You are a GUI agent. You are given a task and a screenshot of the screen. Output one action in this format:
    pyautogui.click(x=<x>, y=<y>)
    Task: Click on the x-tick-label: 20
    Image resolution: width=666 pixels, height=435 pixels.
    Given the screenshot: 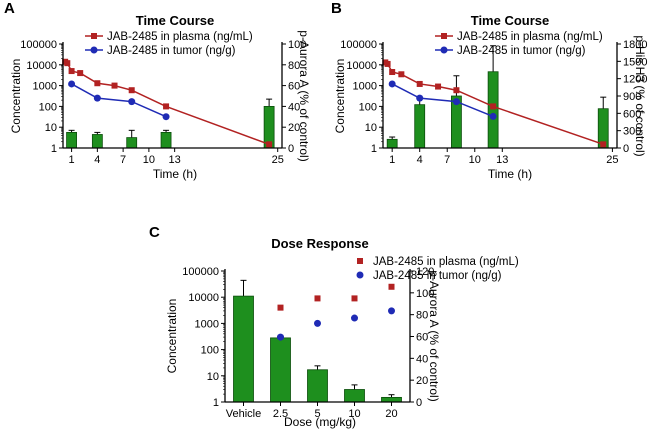 What is the action you would take?
    pyautogui.click(x=391, y=414)
    